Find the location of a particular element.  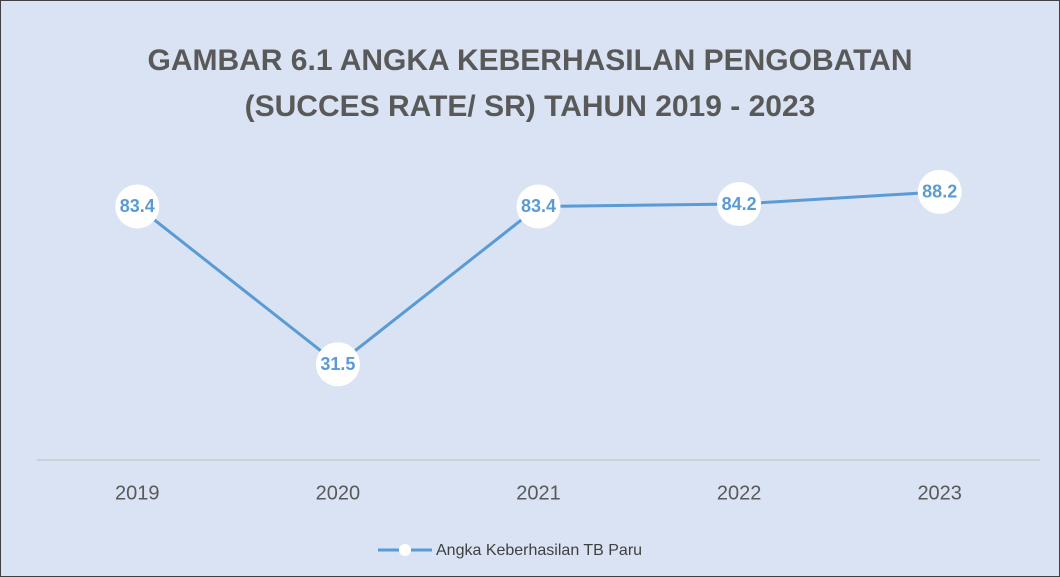

data-label: 88.2 is located at coordinates (939, 192).